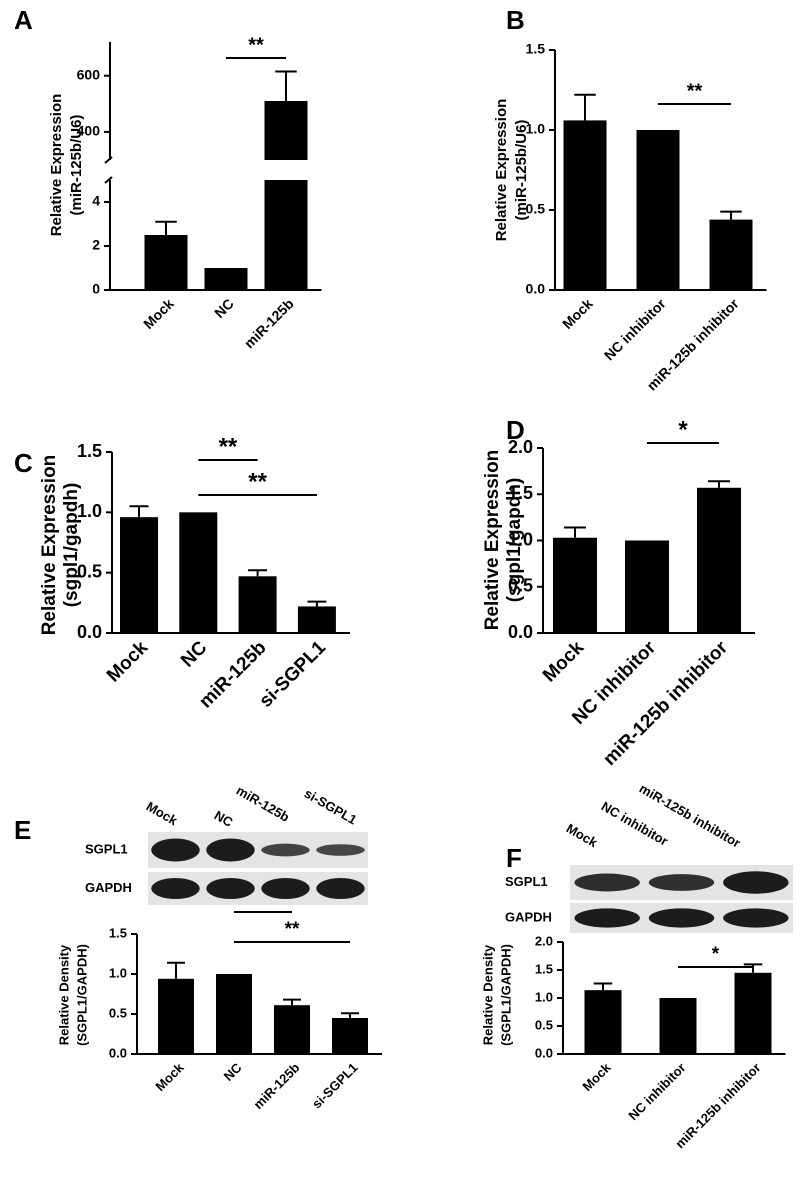  I want to click on blot-lane-label: miR-125b, so click(263, 804).